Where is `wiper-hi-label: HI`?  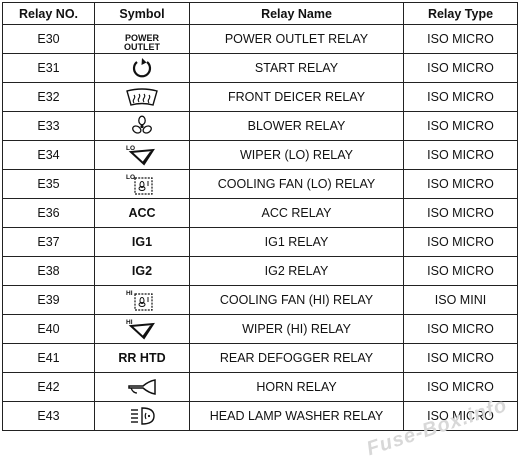
wiper-hi-label: HI is located at coordinates (129, 322).